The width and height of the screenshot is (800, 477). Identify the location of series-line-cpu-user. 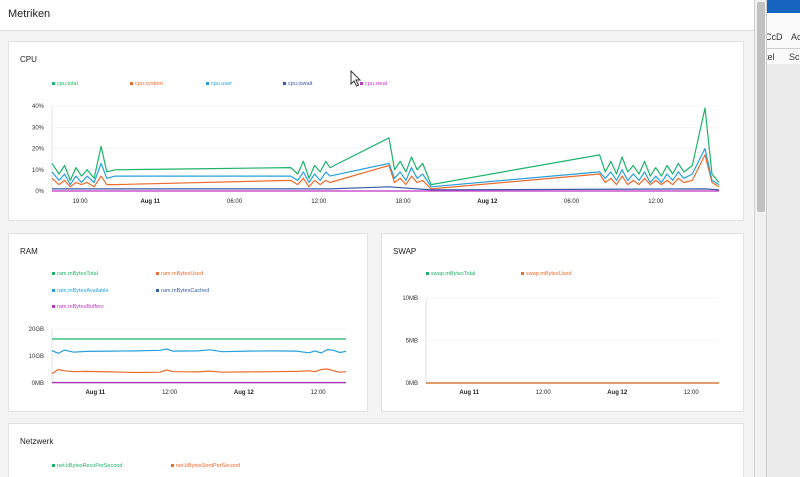
(385, 167).